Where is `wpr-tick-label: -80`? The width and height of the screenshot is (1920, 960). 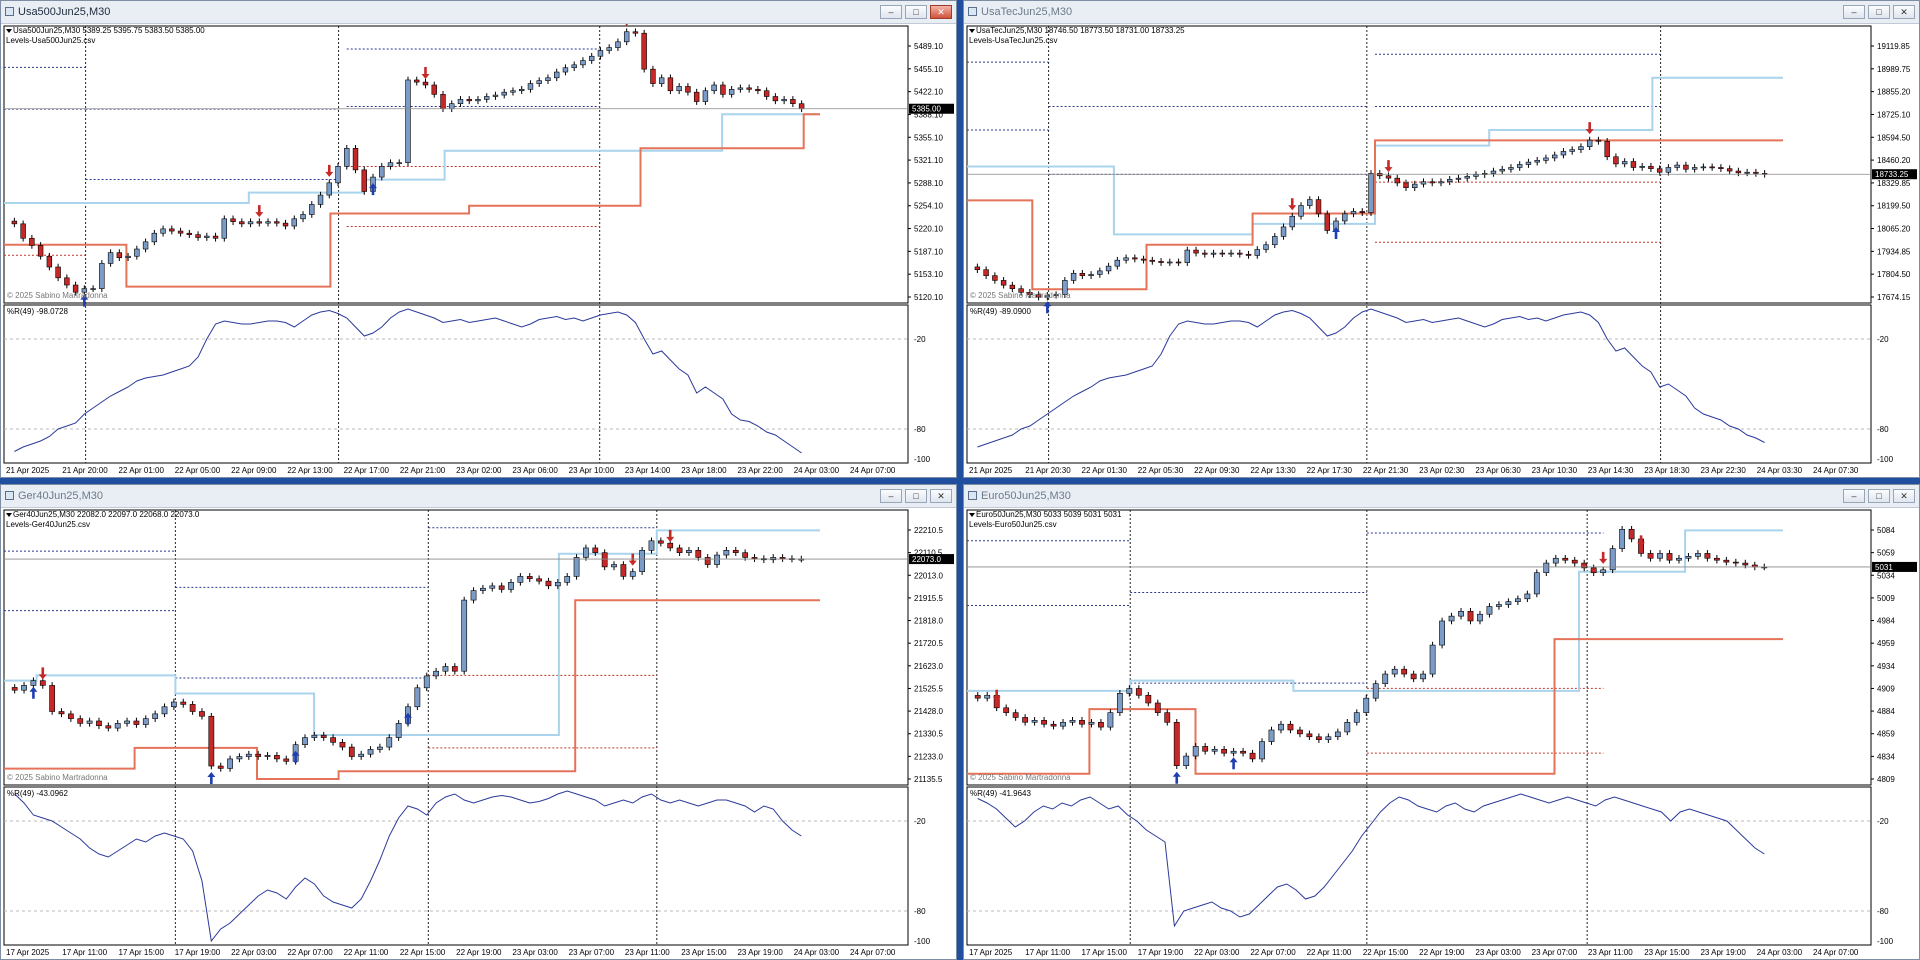
wpr-tick-label: -80 is located at coordinates (1883, 429).